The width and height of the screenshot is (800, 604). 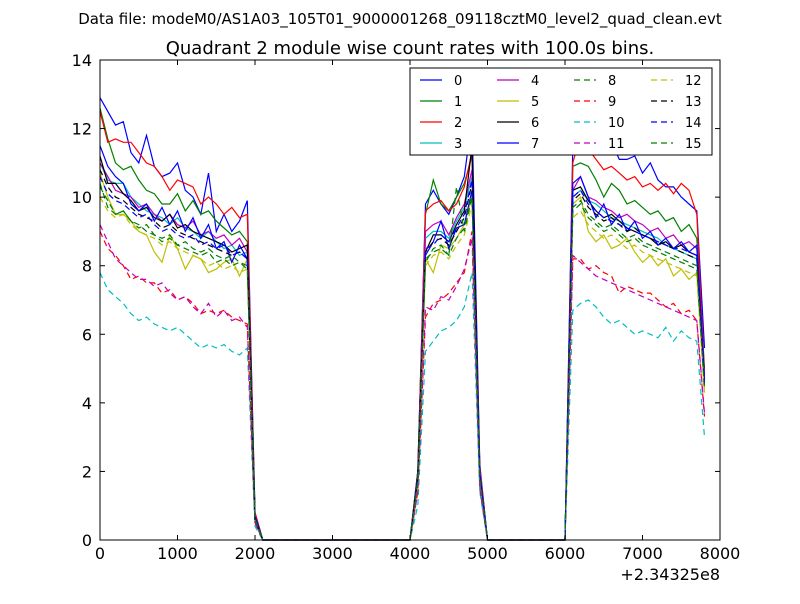 I want to click on x-tick-label: 3000, so click(x=332, y=553).